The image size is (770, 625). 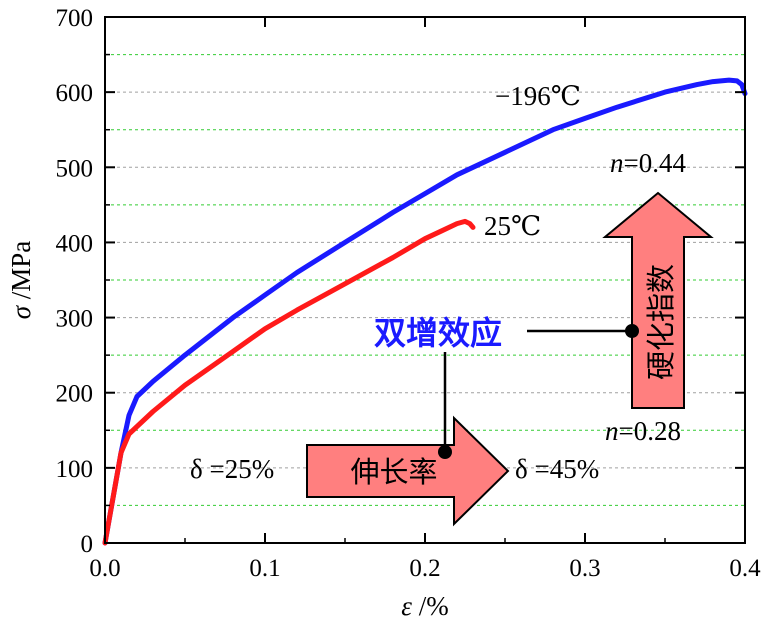 I want to click on connector-dot-hardening, so click(x=632, y=331).